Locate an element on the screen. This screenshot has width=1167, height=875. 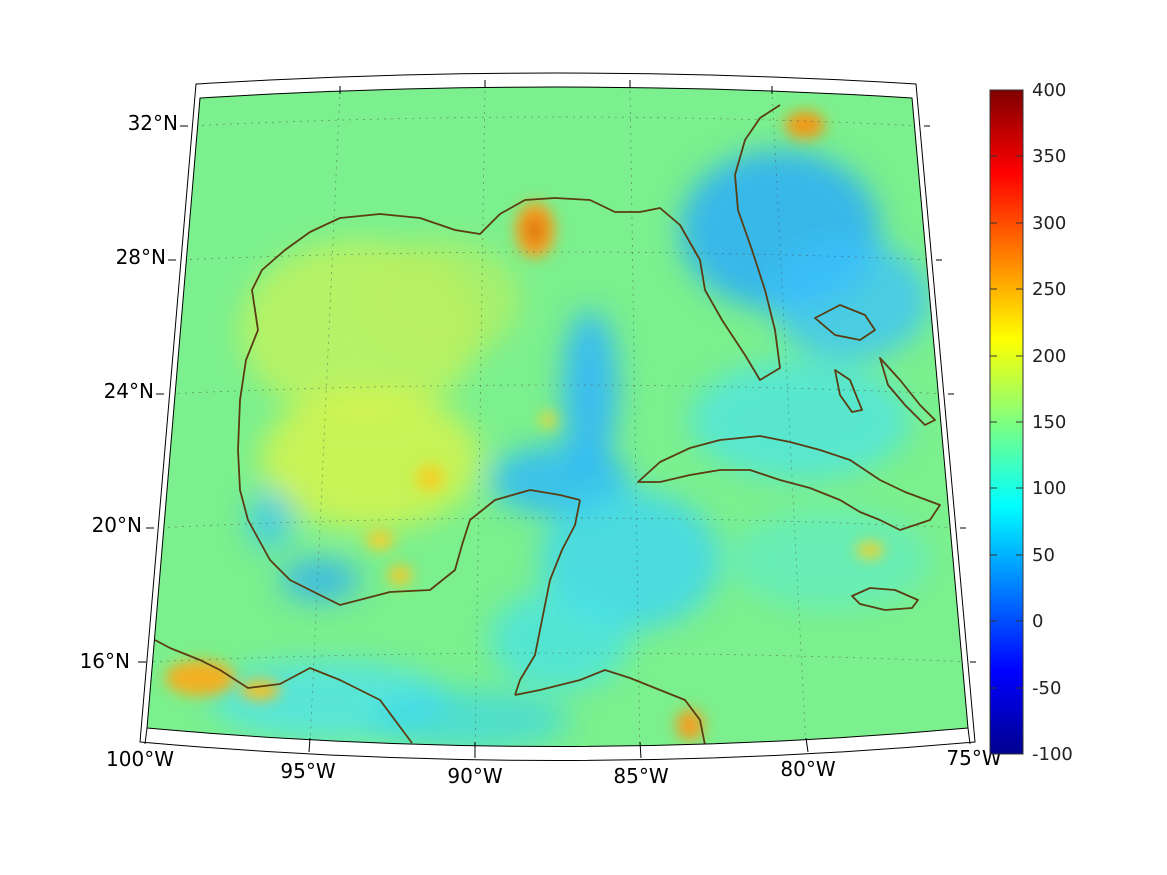
gulf-coast-line is located at coordinates (283, 691).